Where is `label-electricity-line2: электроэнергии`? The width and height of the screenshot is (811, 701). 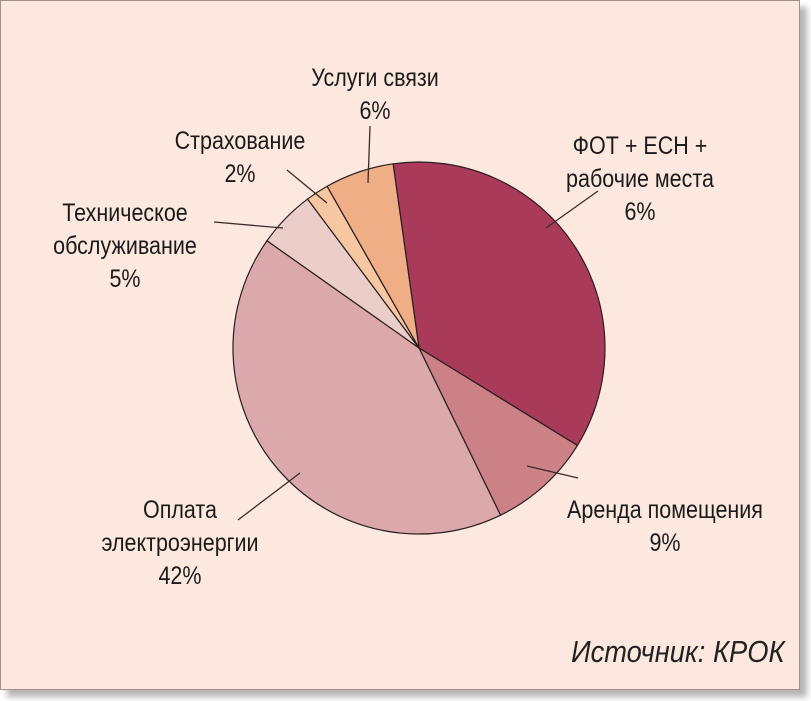 label-electricity-line2: электроэнергии is located at coordinates (180, 543).